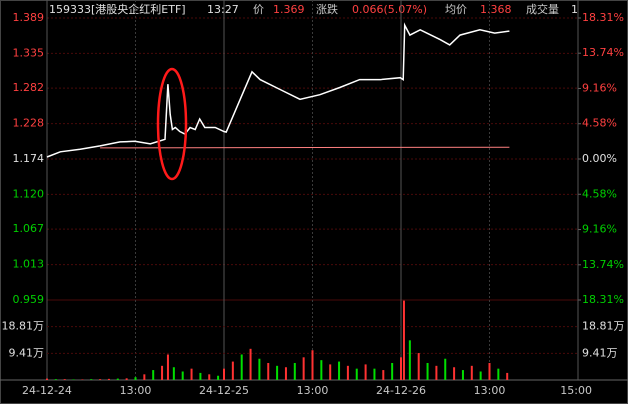 The height and width of the screenshot is (404, 628). Describe the element at coordinates (223, 9) in the screenshot. I see `time: 13:27` at that location.